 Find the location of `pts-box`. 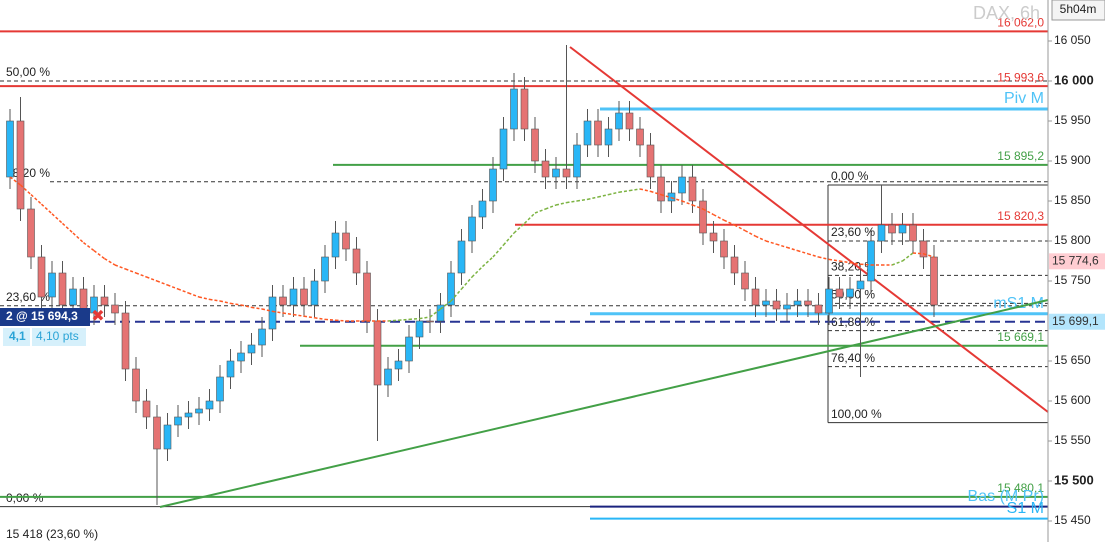

pts-box is located at coordinates (59, 337).